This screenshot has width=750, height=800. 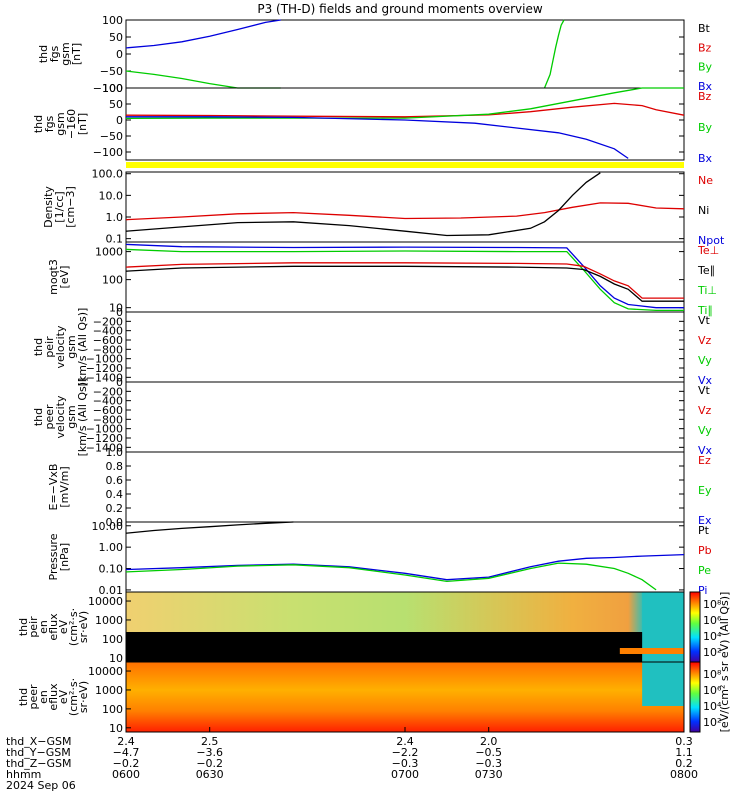 I want to click on legend-Pi: Pi, so click(x=702, y=590).